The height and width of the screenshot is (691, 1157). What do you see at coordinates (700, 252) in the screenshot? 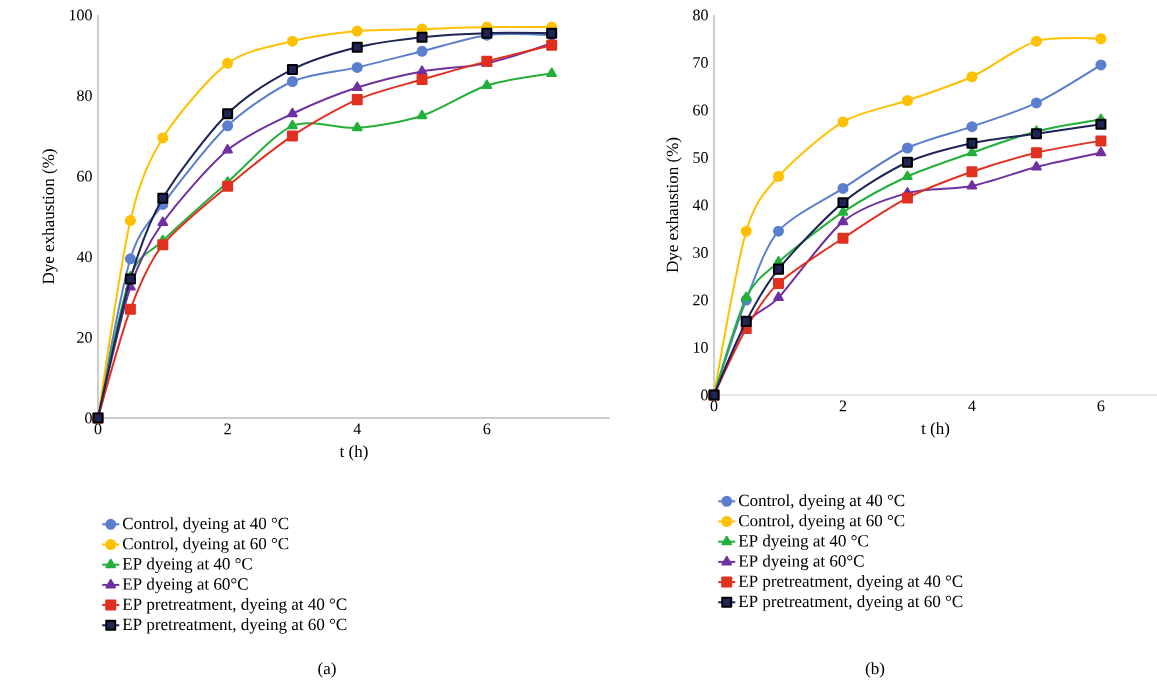
I see `y-tick-label: 30` at bounding box center [700, 252].